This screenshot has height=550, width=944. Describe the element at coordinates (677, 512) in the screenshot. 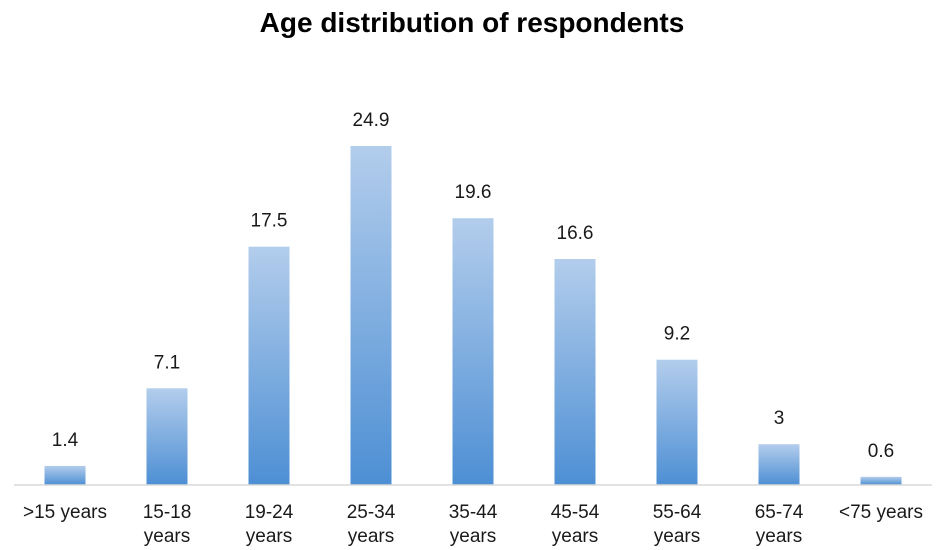

I see `x-tick-label: 55-64` at that location.